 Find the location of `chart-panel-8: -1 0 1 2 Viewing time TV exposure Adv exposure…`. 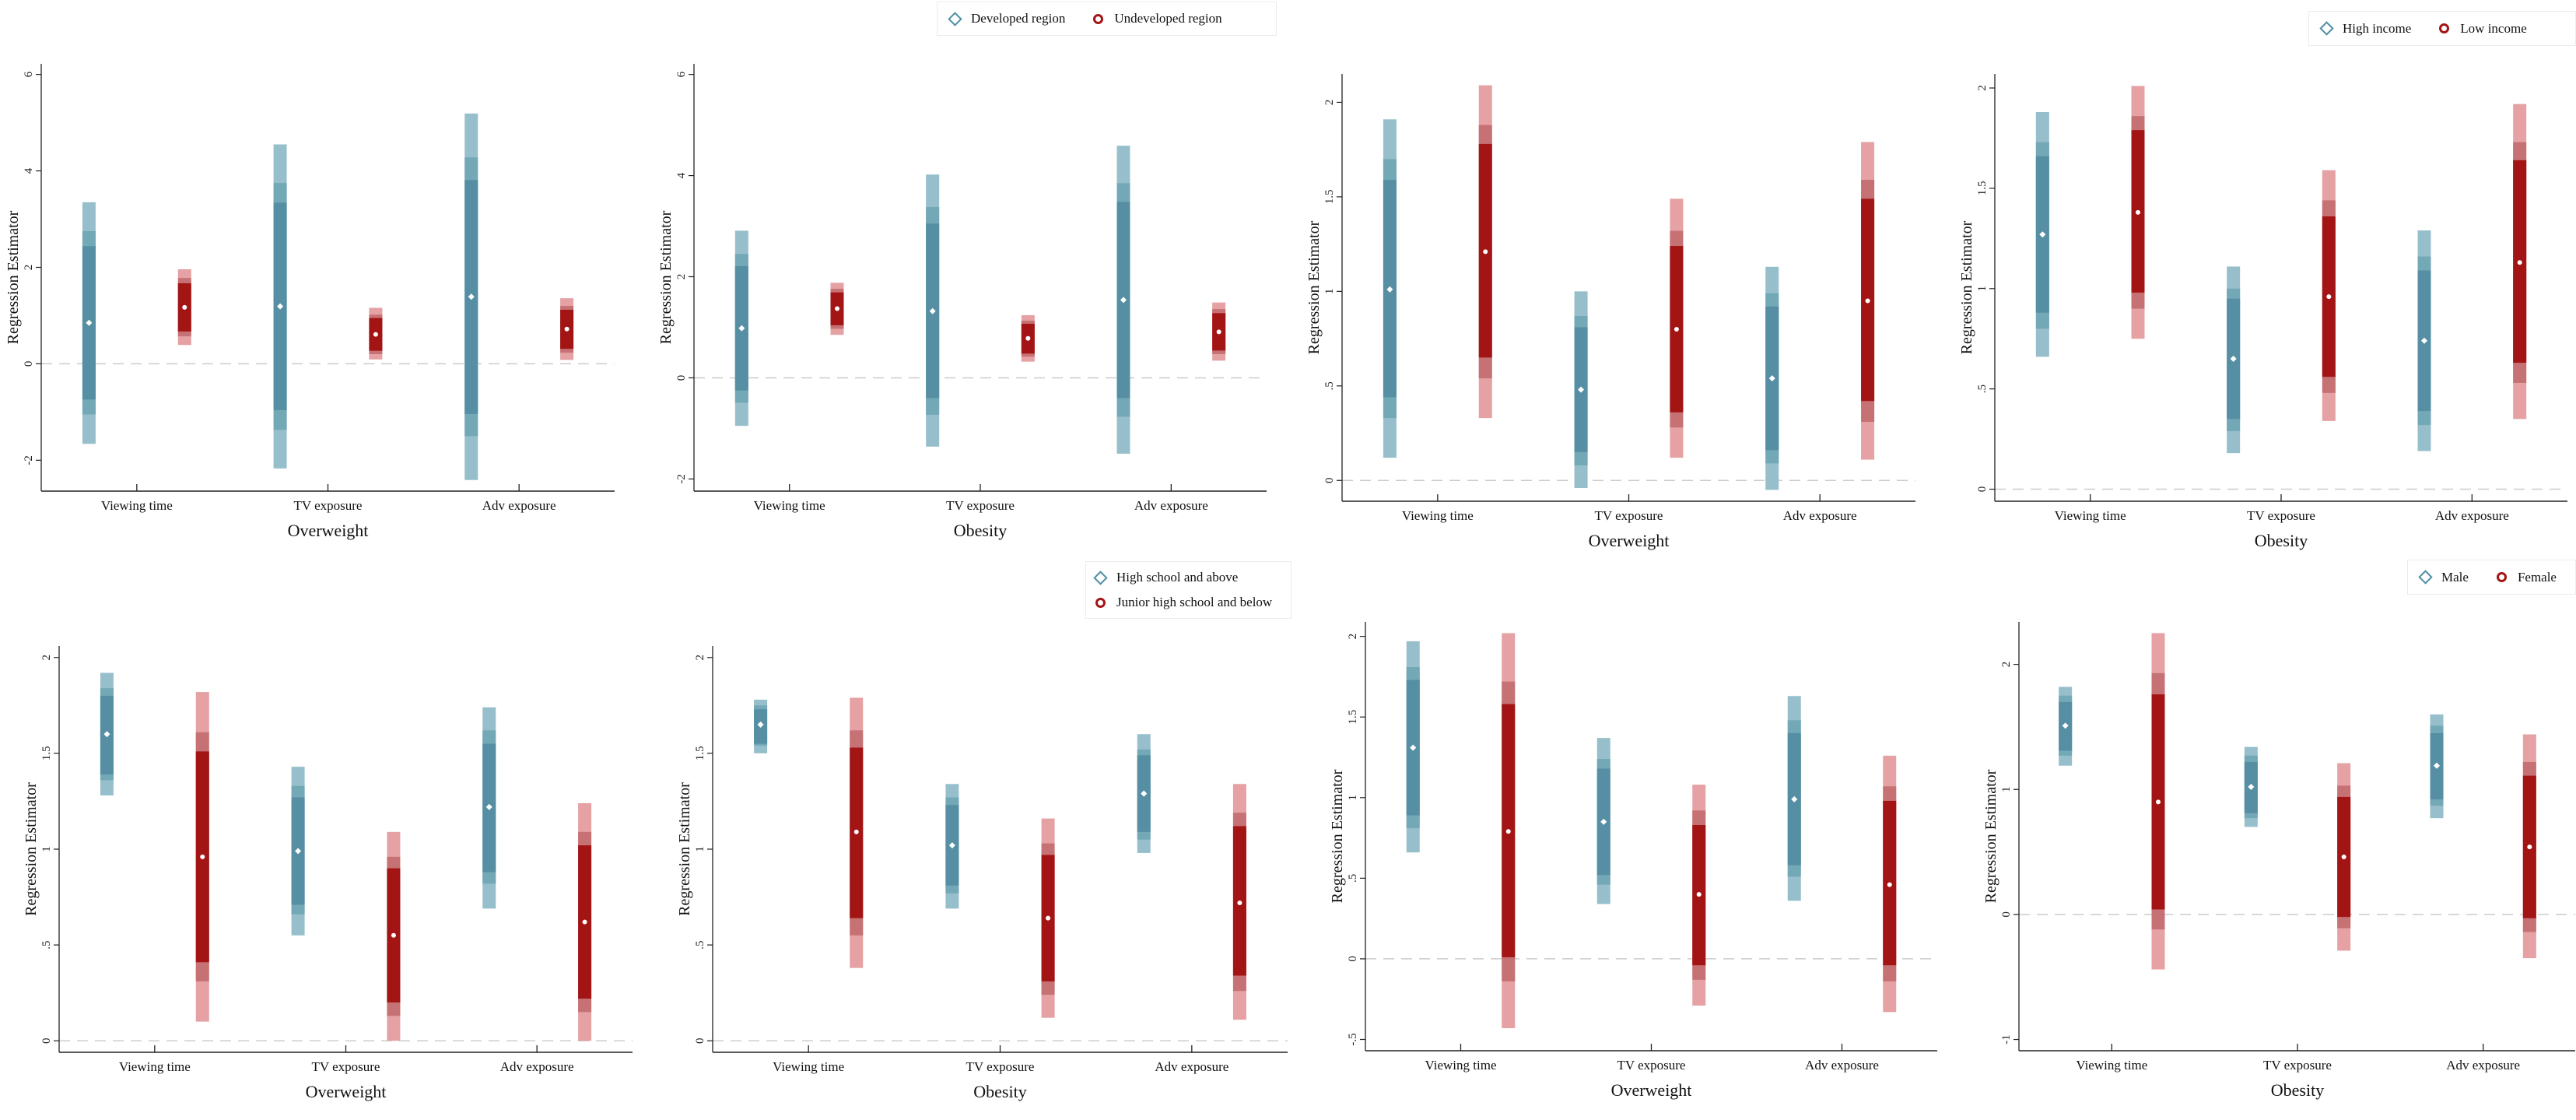

chart-panel-8: -1 0 1 2 Viewing time TV exposure Adv exposure… is located at coordinates (2252, 840).